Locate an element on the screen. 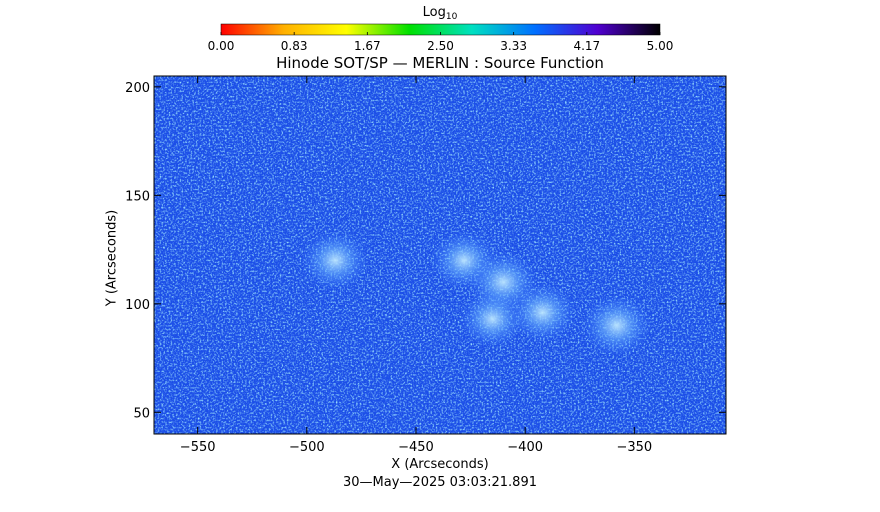  y-tick-label: 200 is located at coordinates (137, 88).